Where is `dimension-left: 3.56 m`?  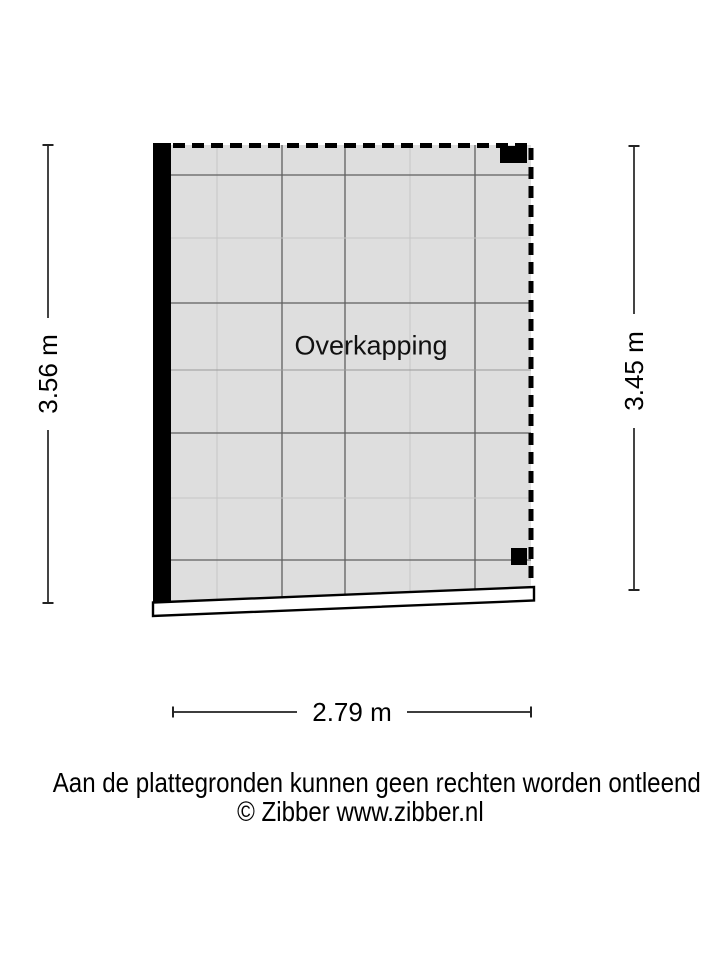
dimension-left: 3.56 m is located at coordinates (48, 374).